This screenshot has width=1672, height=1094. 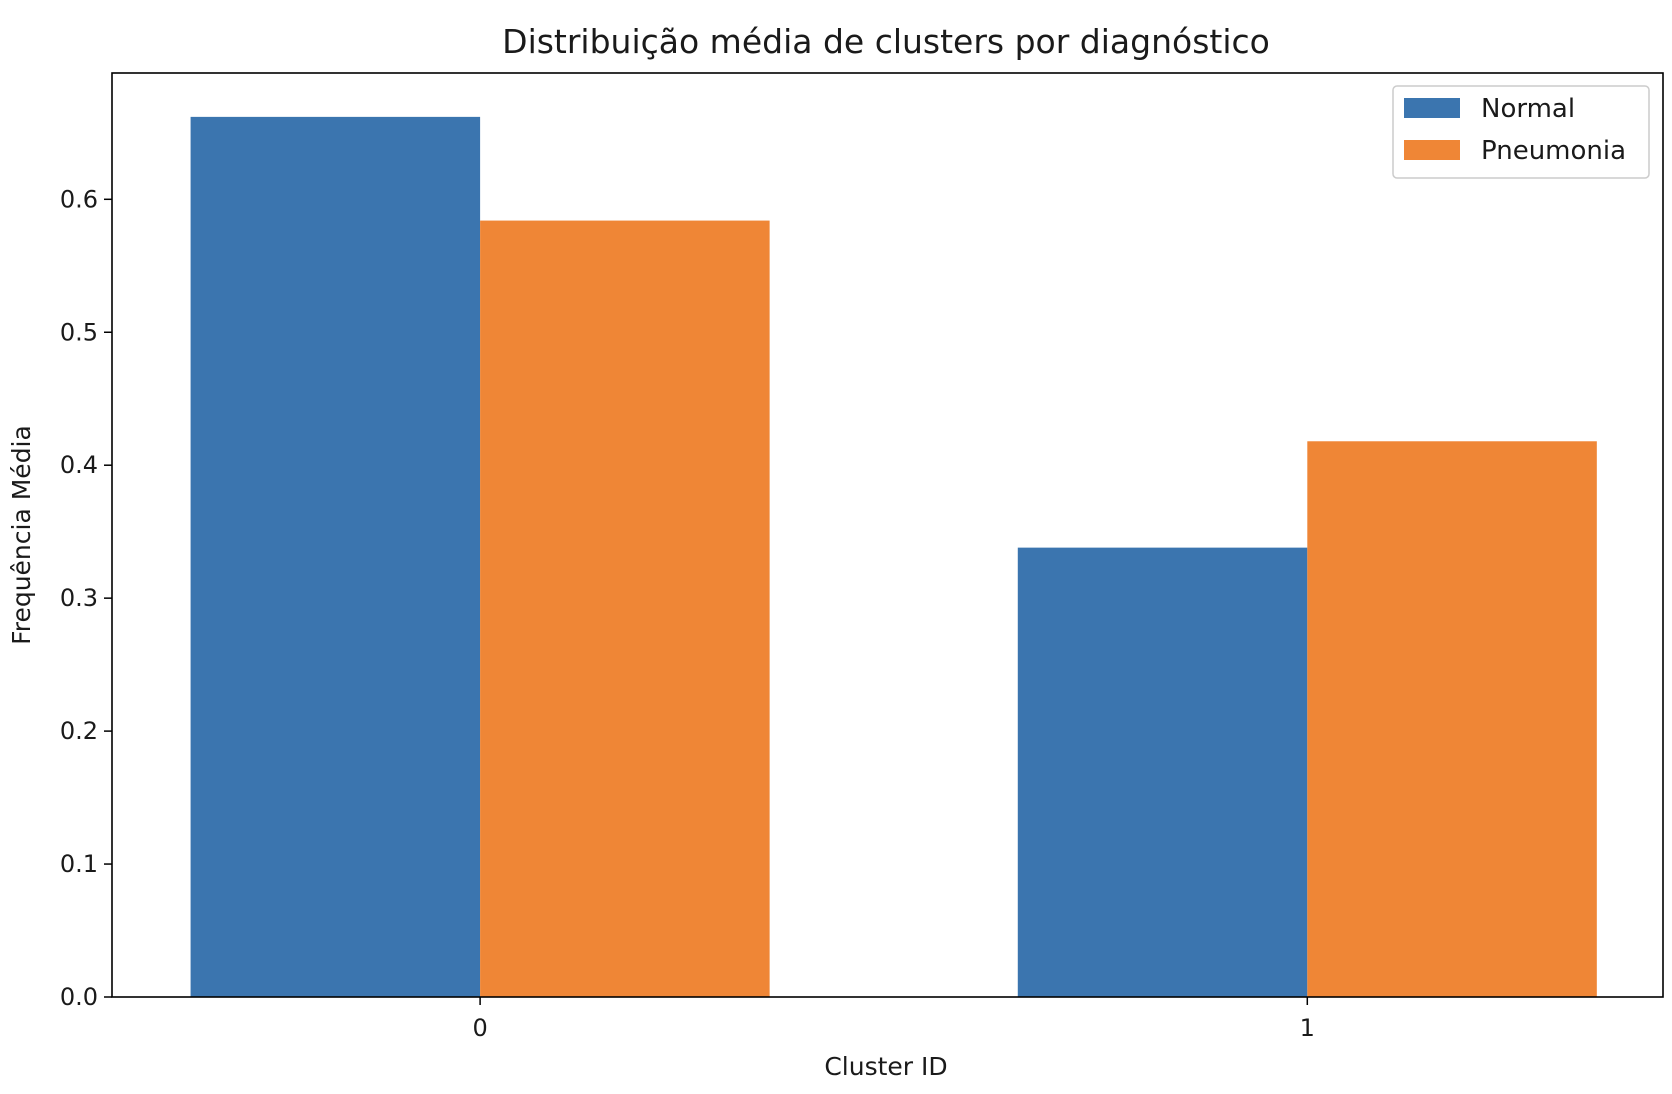 I want to click on y-tick-label: 0.6, so click(x=79, y=199).